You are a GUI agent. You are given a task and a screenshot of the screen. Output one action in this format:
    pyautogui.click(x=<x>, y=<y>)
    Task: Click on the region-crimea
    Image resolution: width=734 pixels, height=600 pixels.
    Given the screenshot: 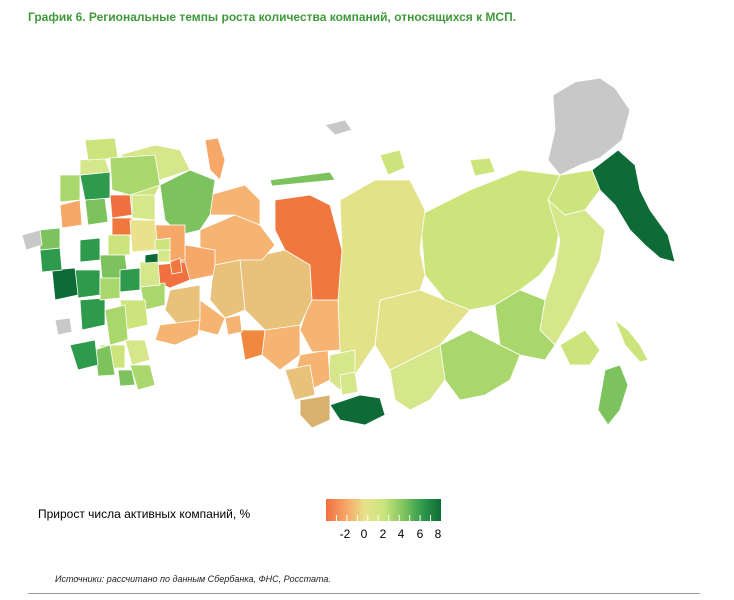 What is the action you would take?
    pyautogui.click(x=63, y=326)
    